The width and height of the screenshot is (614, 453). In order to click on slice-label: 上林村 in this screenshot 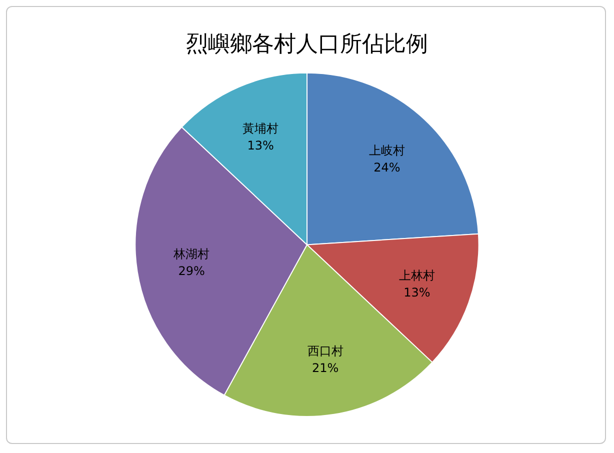, I will do `click(416, 275)`.